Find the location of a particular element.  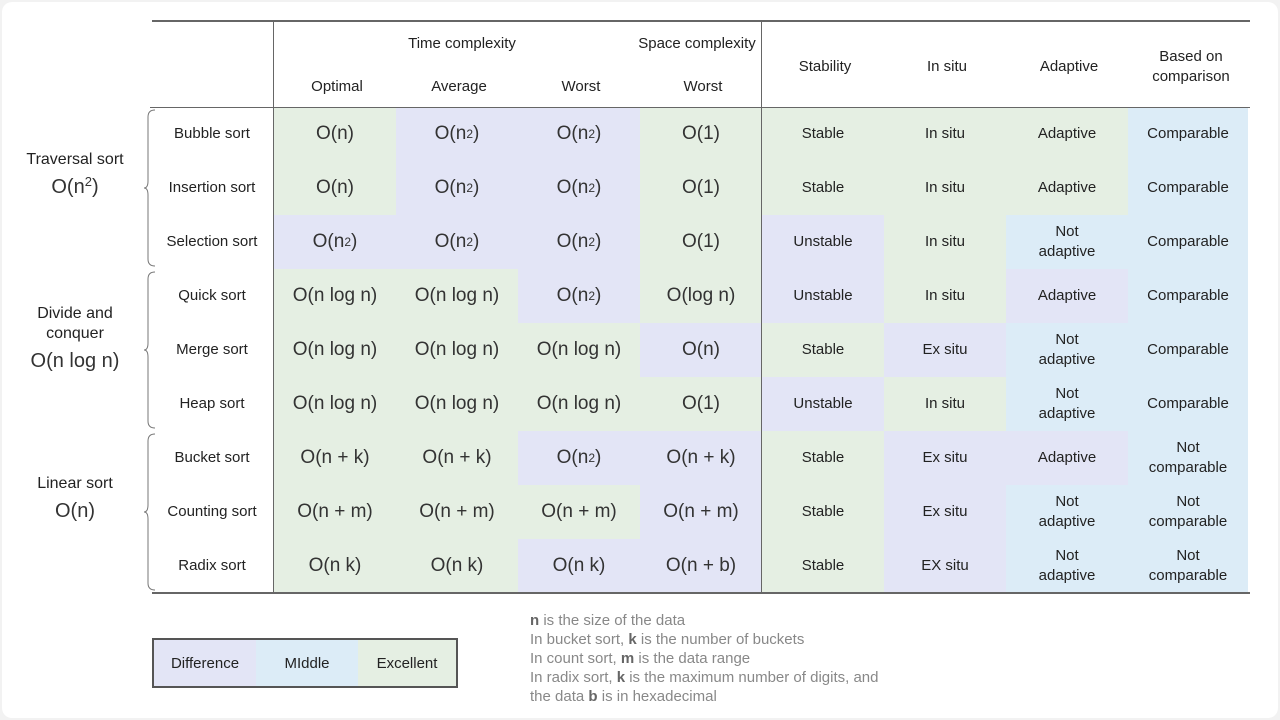

group-label: Divide and conquer O(n log n) is located at coordinates (75, 350).